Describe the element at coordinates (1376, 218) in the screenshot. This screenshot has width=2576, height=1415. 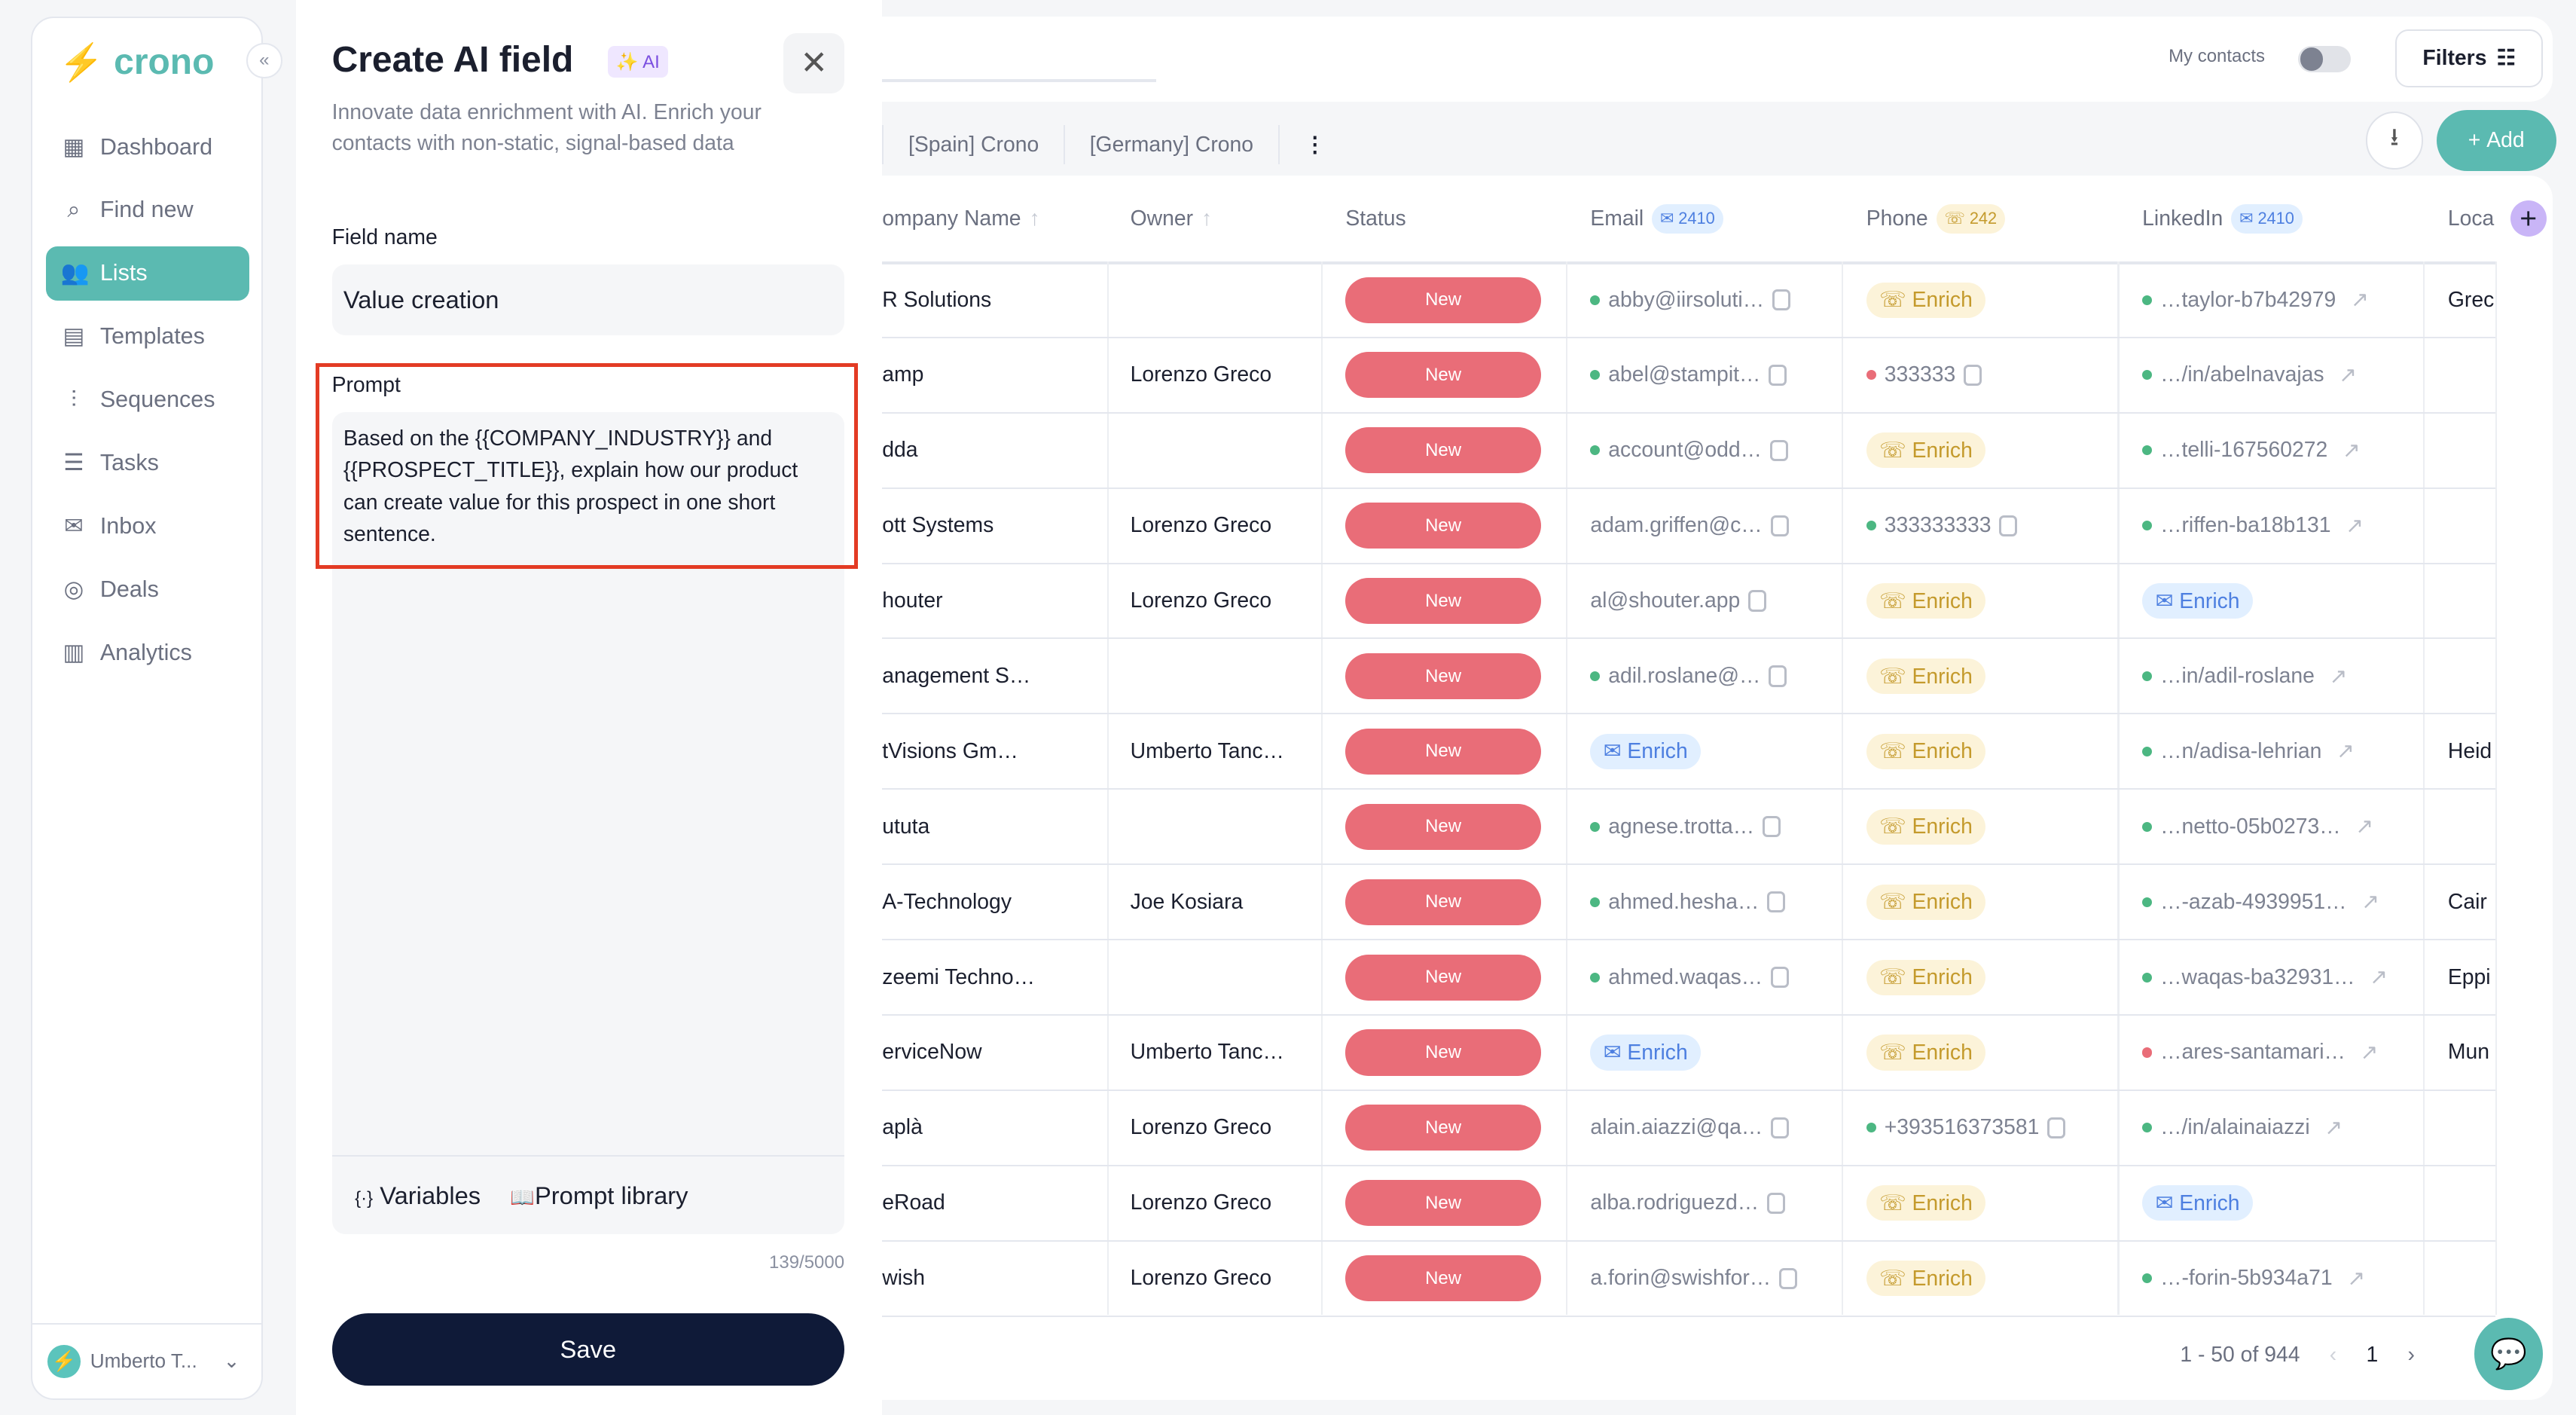
I see `header-status: Status` at that location.